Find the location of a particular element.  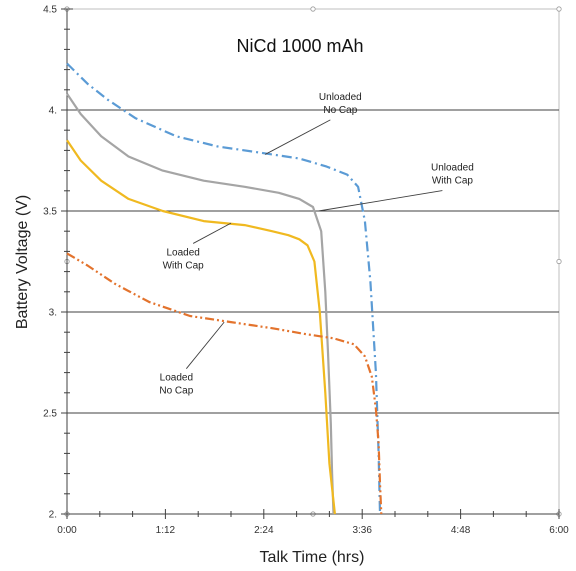

annotation-loaded-with-cap: Loaded With Cap is located at coordinates (197, 246).